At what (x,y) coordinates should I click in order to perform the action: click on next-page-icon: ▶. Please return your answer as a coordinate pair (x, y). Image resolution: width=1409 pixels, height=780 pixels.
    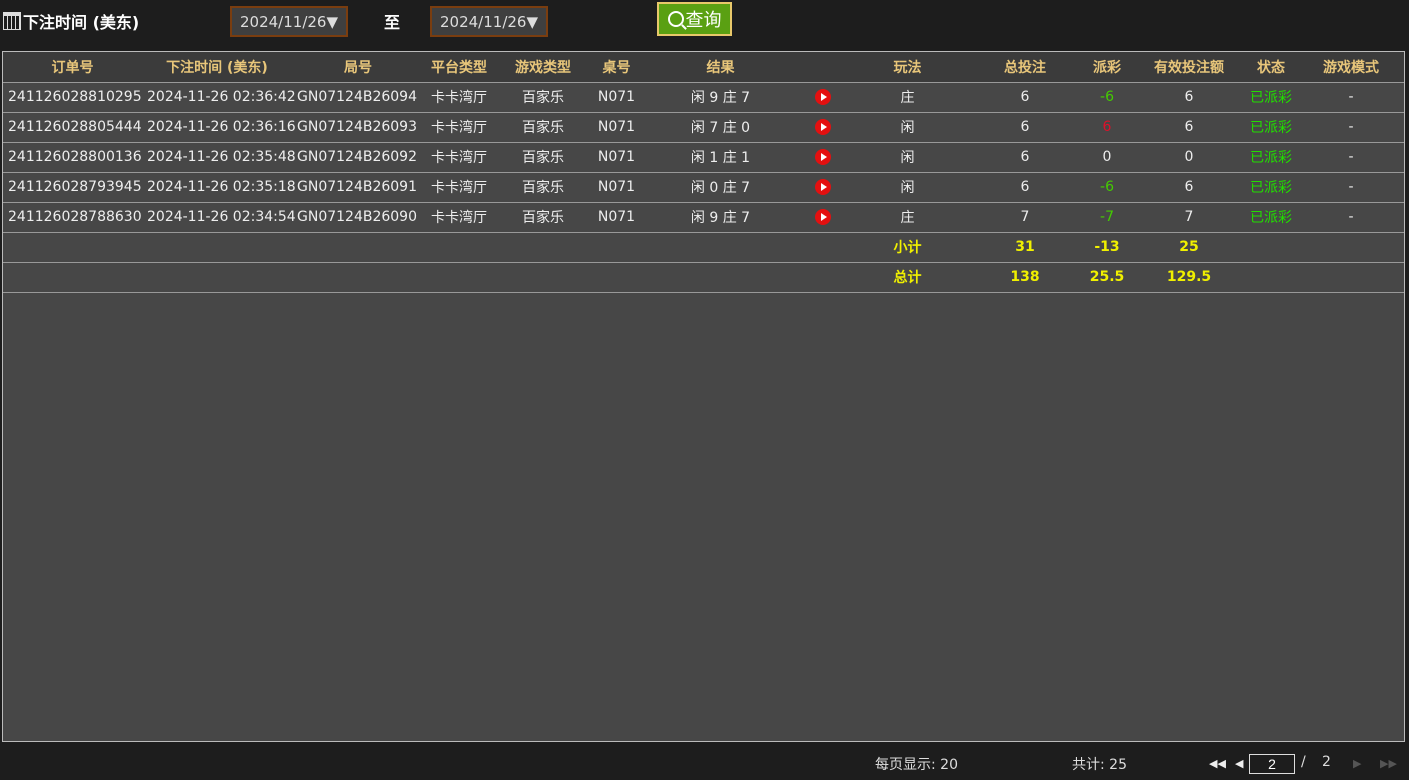
    Looking at the image, I should click on (1357, 763).